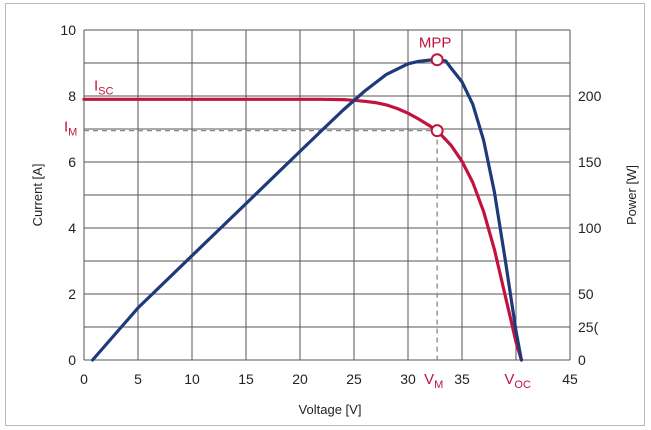 The width and height of the screenshot is (651, 430). Describe the element at coordinates (433, 381) in the screenshot. I see `vm-label: VM` at that location.